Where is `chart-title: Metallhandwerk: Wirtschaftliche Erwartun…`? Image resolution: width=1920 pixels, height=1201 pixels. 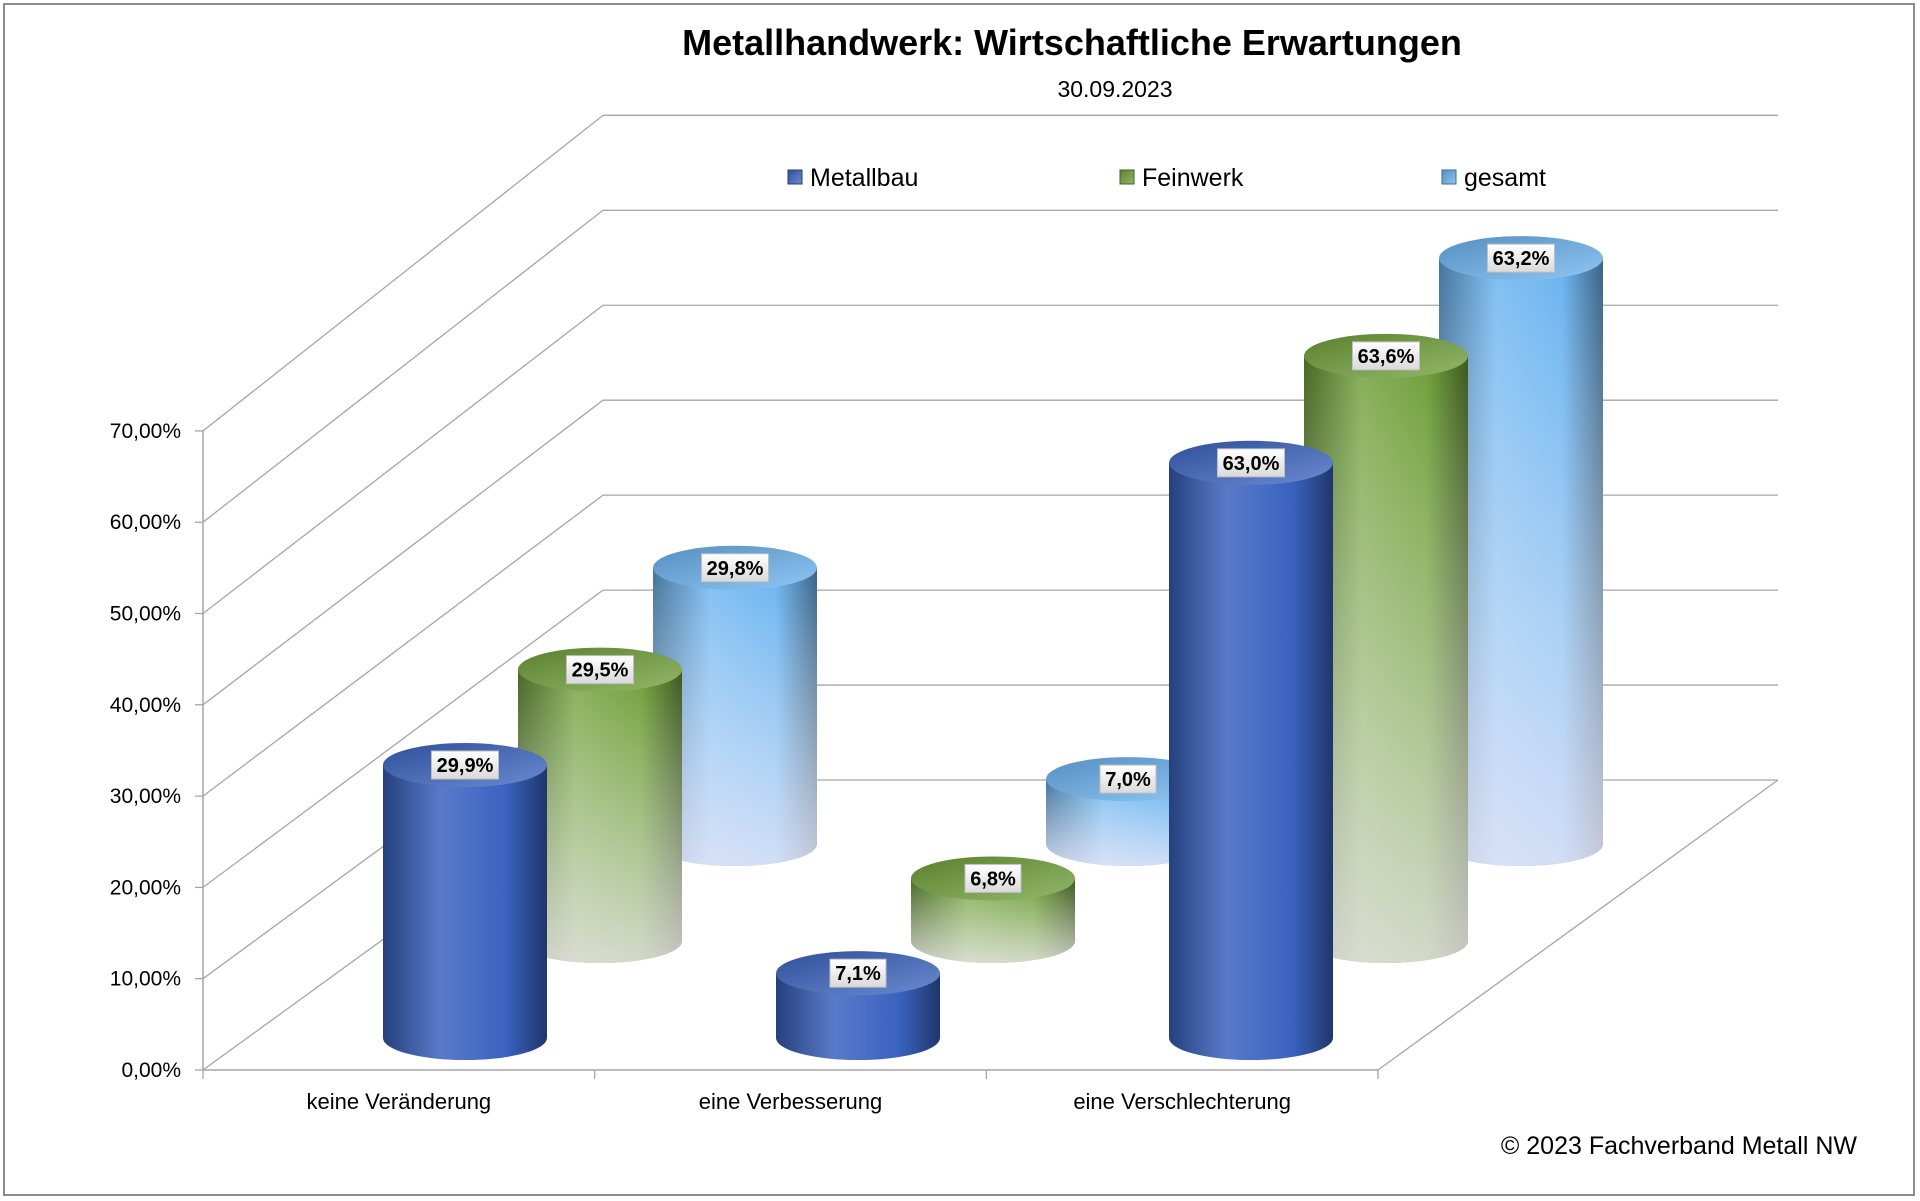
chart-title: Metallhandwerk: Wirtschaftliche Erwartun… is located at coordinates (1072, 42).